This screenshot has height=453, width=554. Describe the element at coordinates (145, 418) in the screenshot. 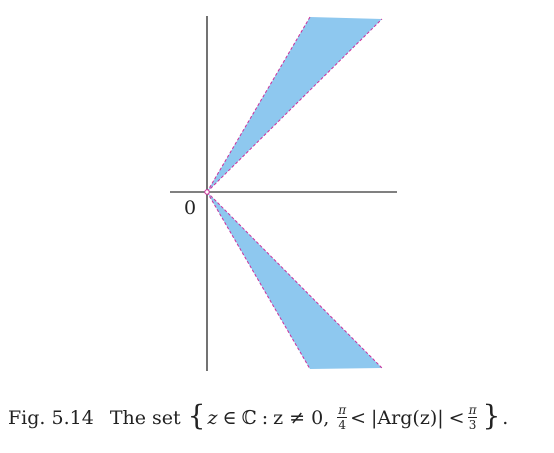

I see `caption-text: The set` at that location.